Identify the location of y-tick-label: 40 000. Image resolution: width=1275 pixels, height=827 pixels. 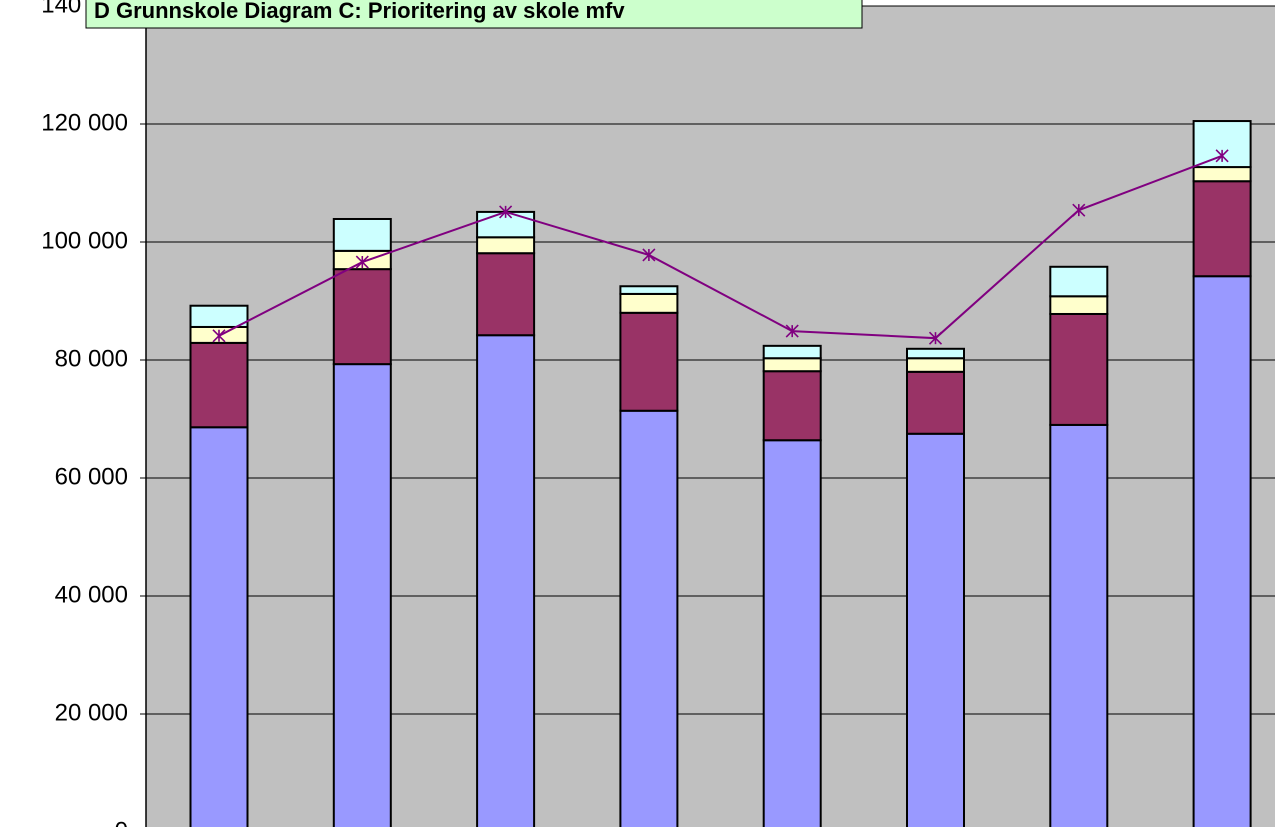
(91, 594).